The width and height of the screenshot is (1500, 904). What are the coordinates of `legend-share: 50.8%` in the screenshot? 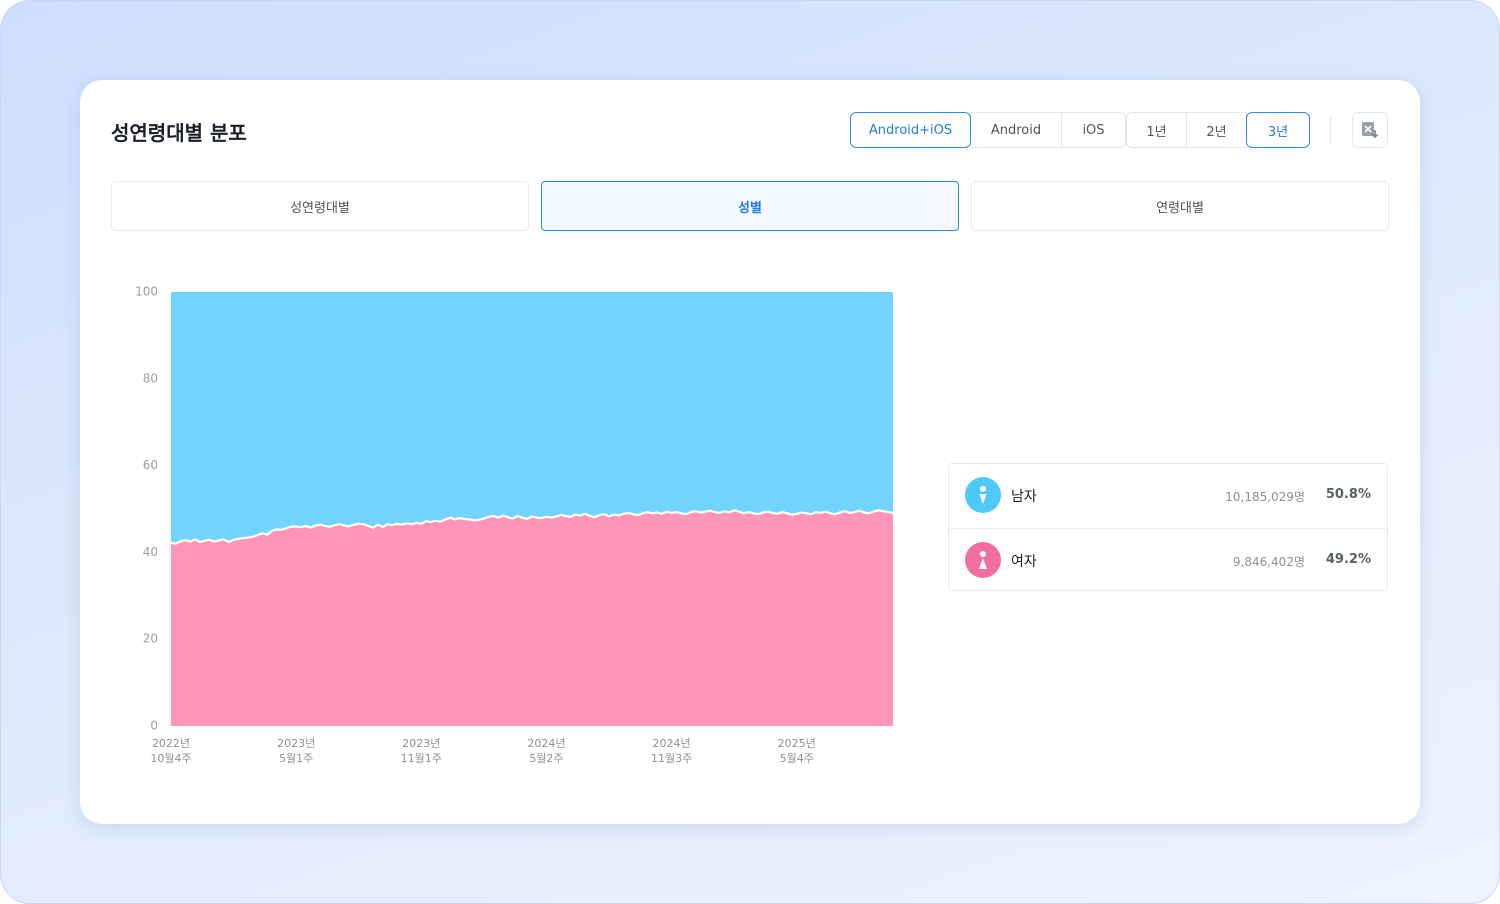 It's located at (1348, 494).